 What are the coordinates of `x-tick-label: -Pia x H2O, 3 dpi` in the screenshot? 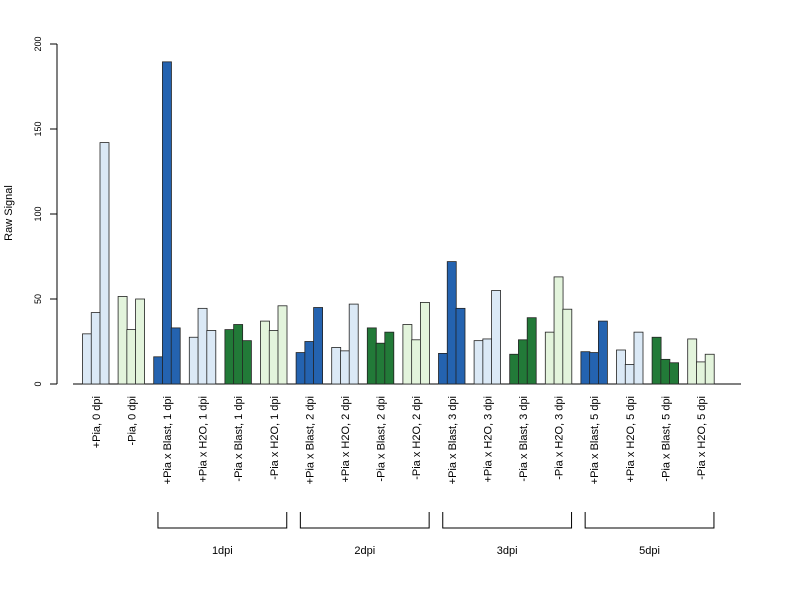 It's located at (560, 438).